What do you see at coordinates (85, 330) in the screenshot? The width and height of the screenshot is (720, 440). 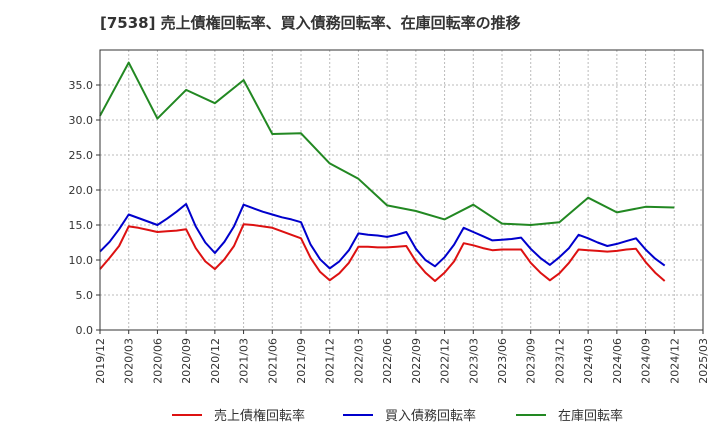 I see `y-tick-label: 0.0` at bounding box center [85, 330].